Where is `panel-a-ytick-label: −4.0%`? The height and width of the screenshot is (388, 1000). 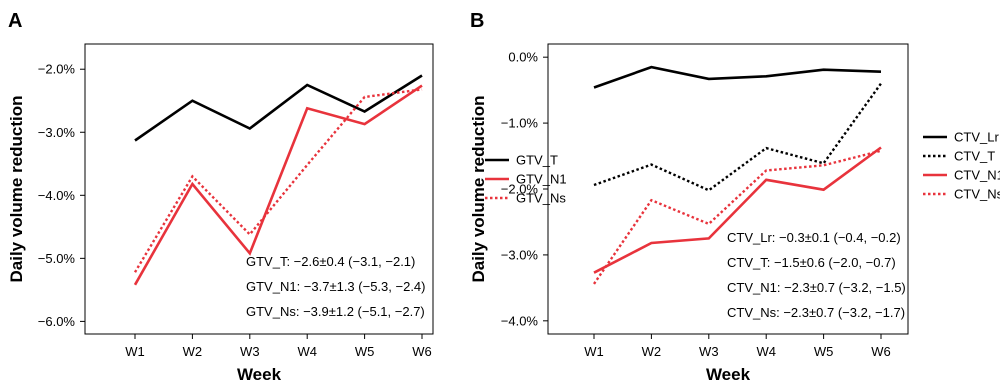
panel-a-ytick-label: −4.0% is located at coordinates (57, 195).